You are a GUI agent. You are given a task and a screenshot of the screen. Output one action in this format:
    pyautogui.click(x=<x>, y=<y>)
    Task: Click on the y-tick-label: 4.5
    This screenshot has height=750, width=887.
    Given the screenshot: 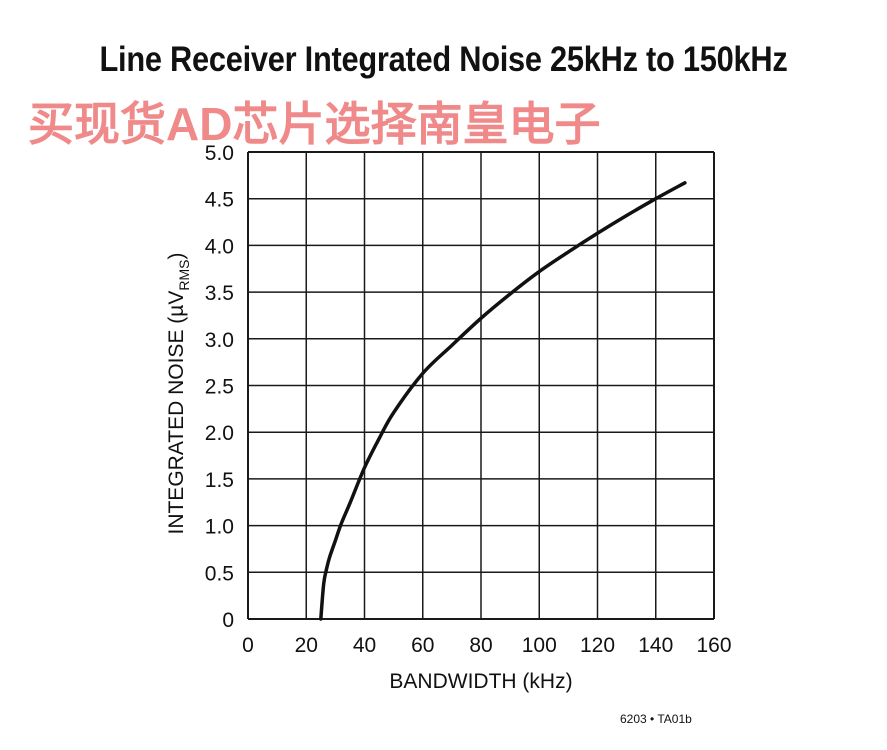 What is the action you would take?
    pyautogui.click(x=219, y=200)
    